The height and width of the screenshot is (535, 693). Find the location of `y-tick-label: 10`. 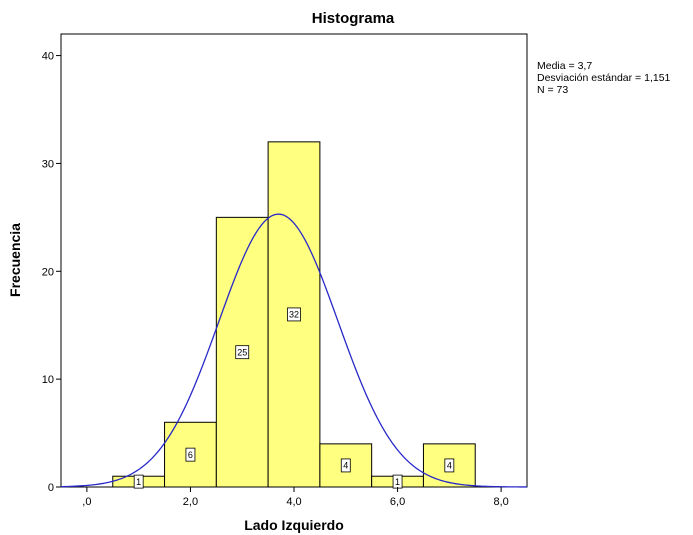

y-tick-label: 10 is located at coordinates (48, 380).